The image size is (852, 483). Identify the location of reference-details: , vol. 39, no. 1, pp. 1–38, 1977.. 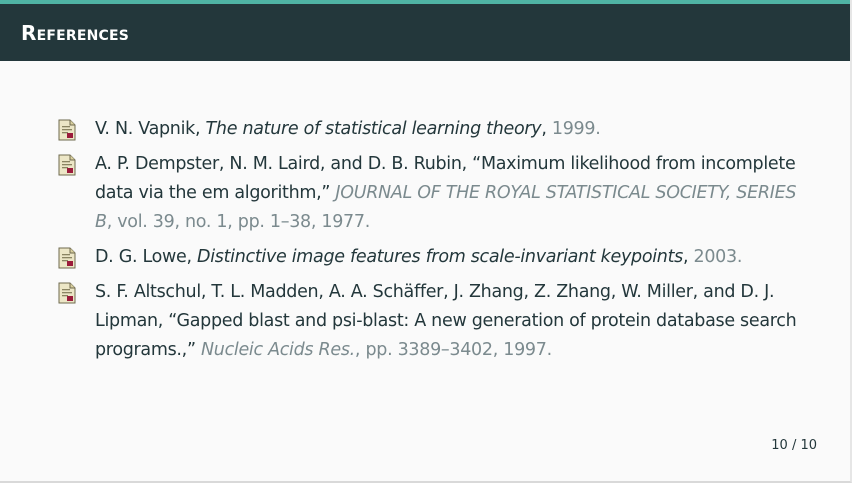
(238, 222).